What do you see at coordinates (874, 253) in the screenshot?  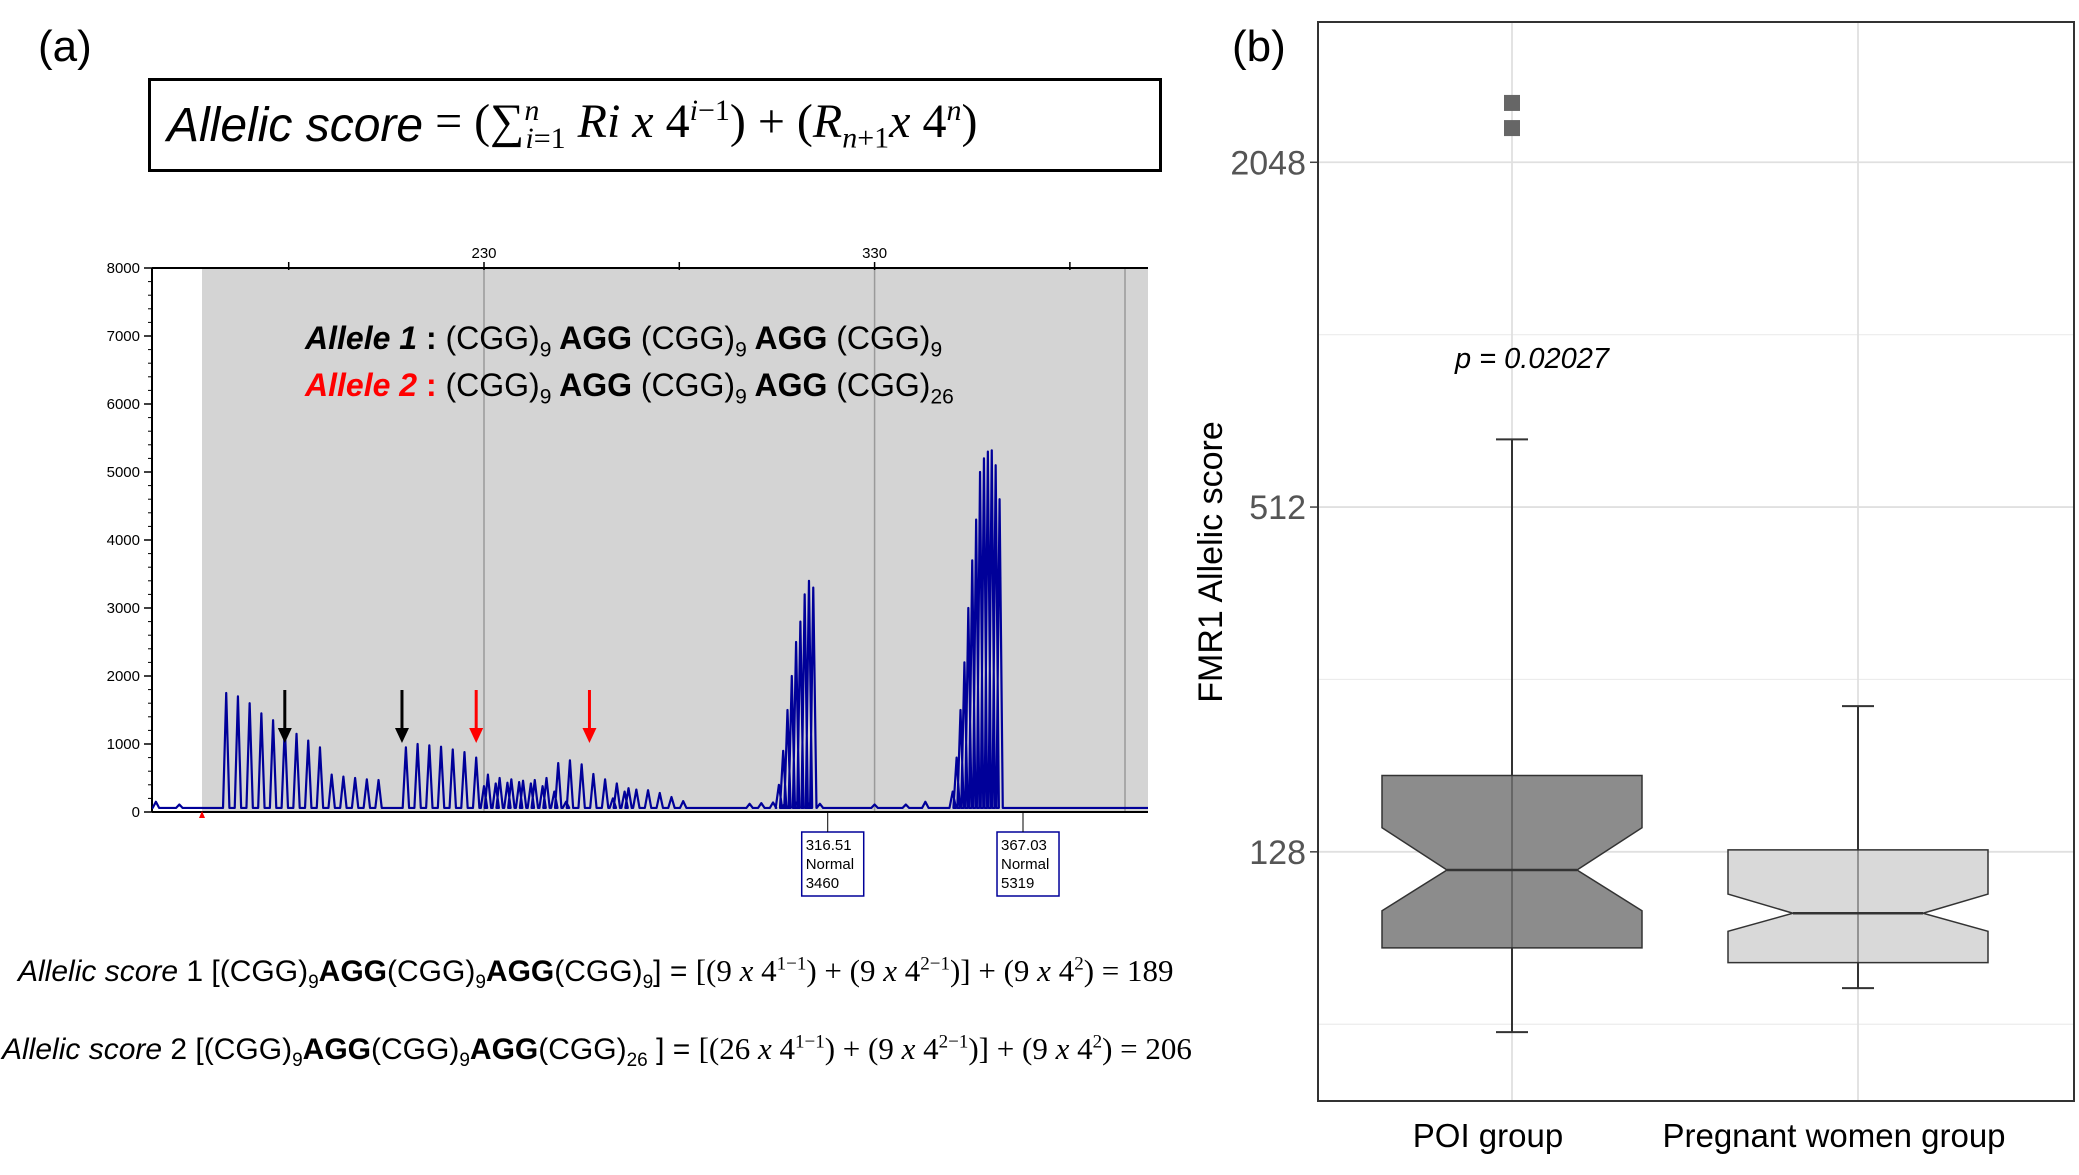 I see `x-tick-label: 330` at bounding box center [874, 253].